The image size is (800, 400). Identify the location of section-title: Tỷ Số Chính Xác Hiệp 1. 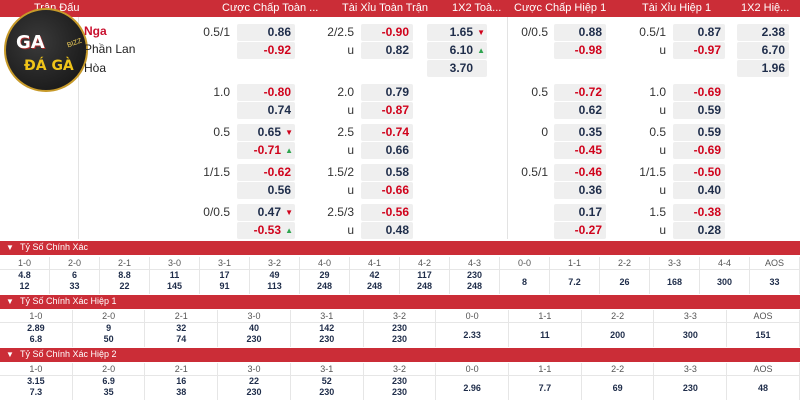
(68, 301).